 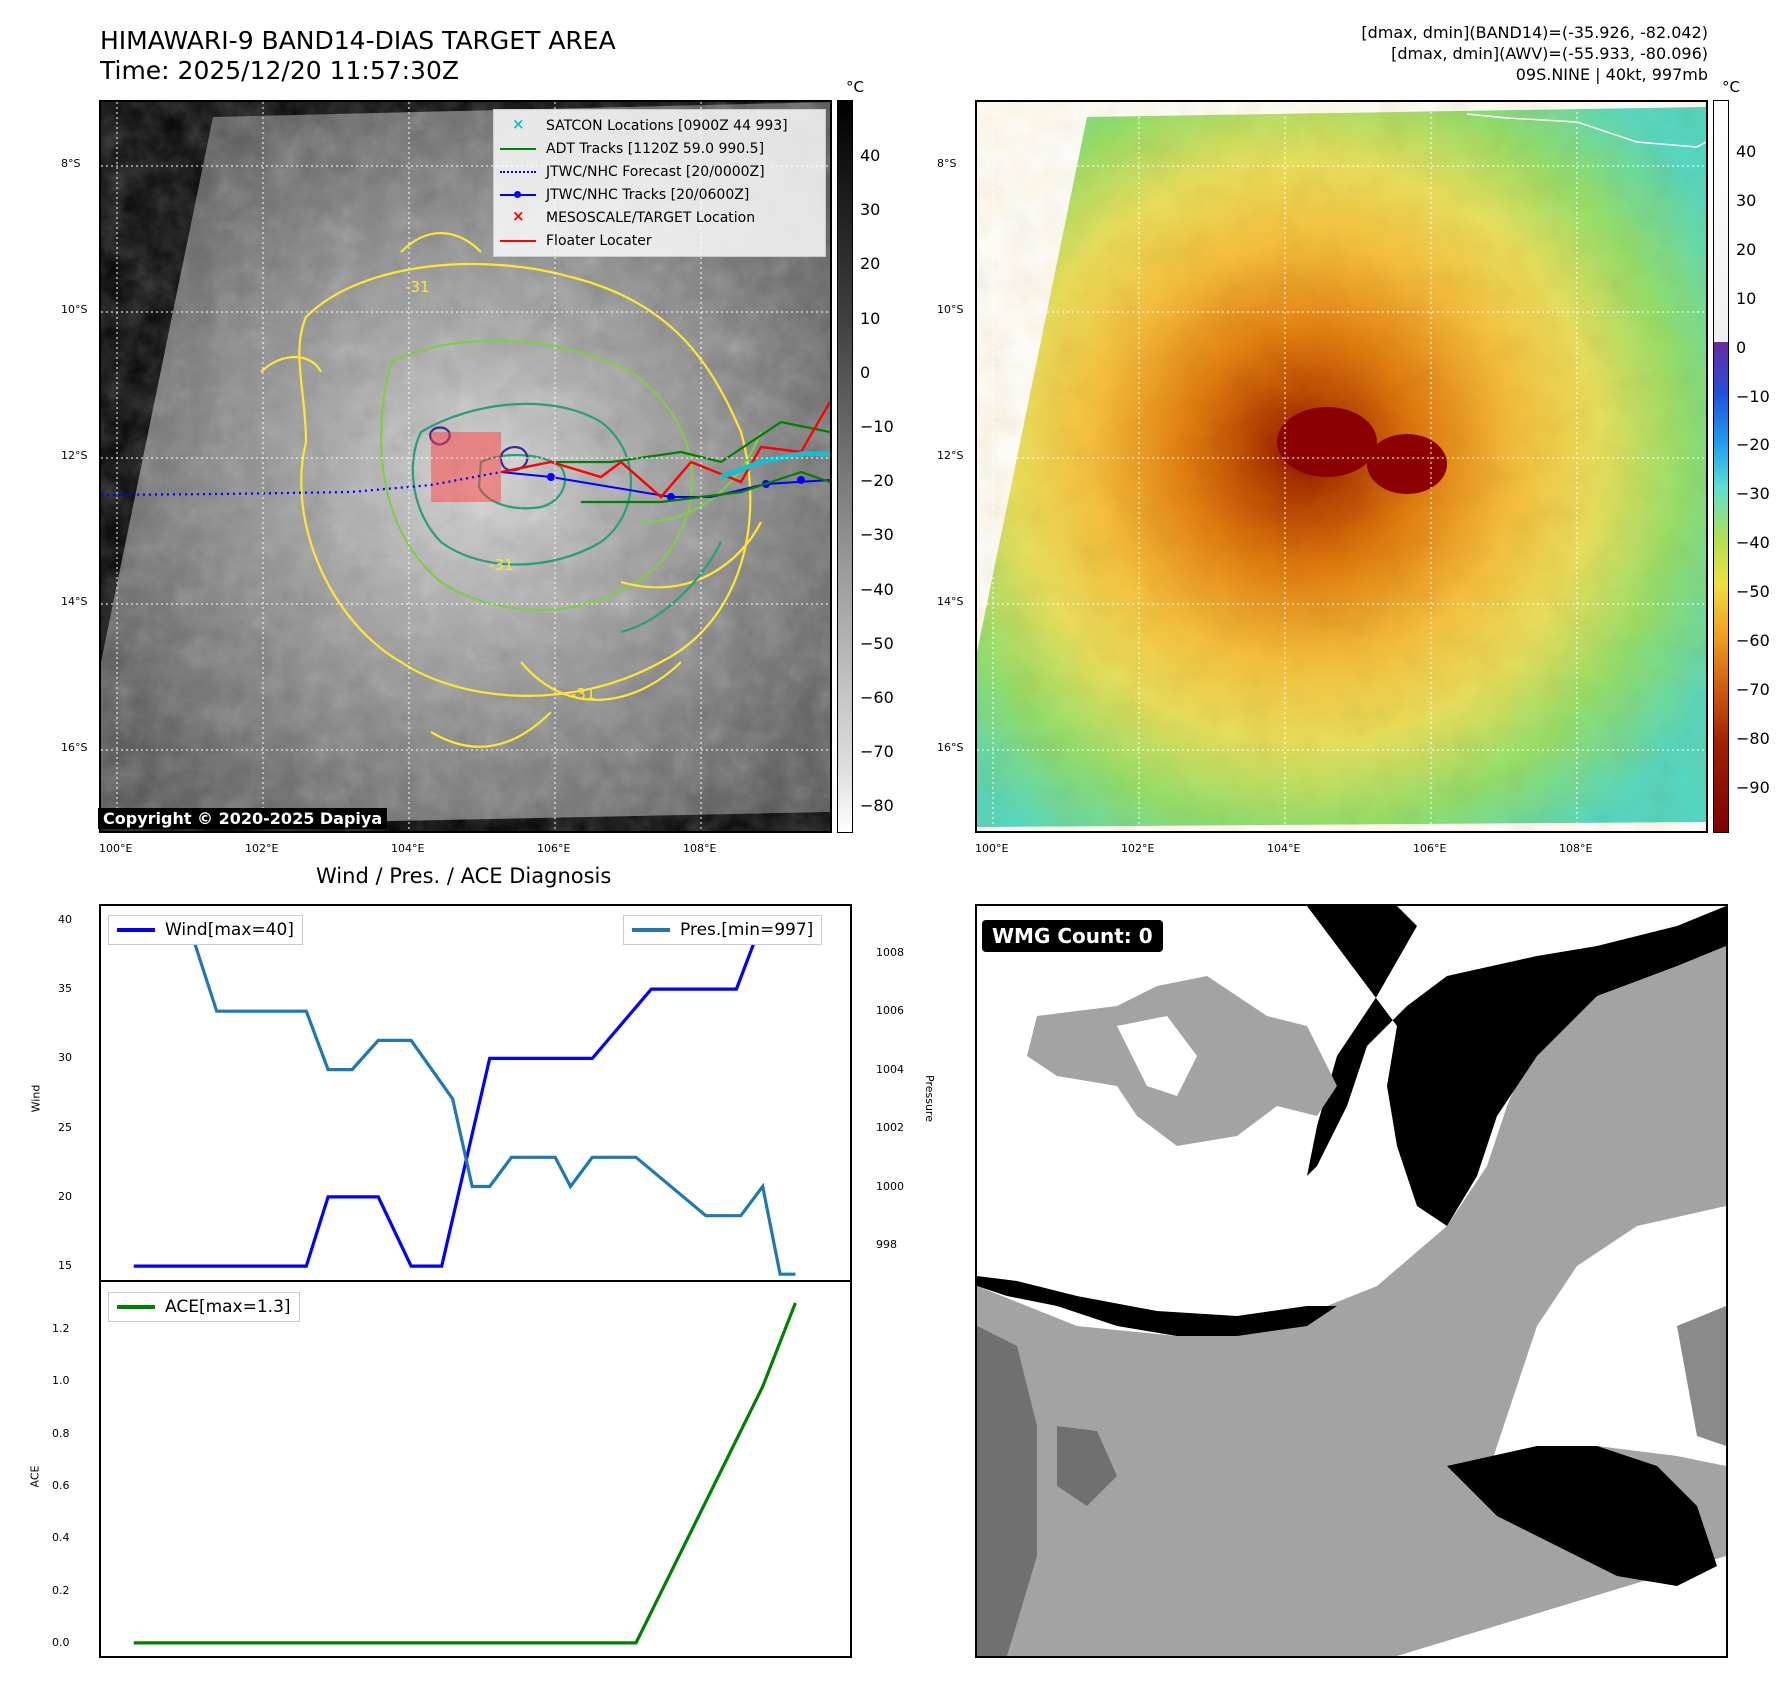 I want to click on info-line-1: [dmax, dmin](BAND14)=(-35.926, -82.042), so click(x=1534, y=32).